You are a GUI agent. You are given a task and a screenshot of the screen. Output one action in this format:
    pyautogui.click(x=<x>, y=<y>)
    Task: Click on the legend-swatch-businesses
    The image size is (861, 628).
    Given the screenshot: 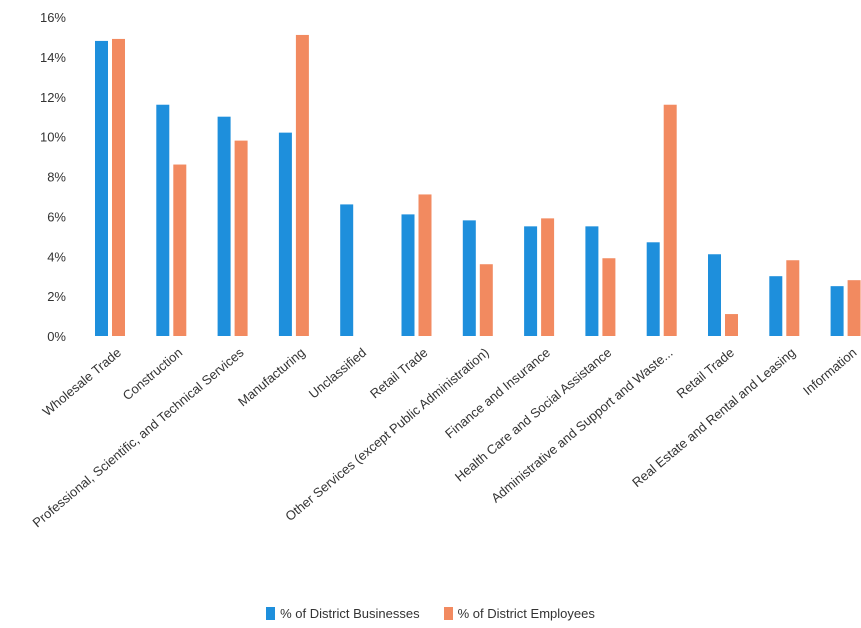 What is the action you would take?
    pyautogui.click(x=271, y=613)
    